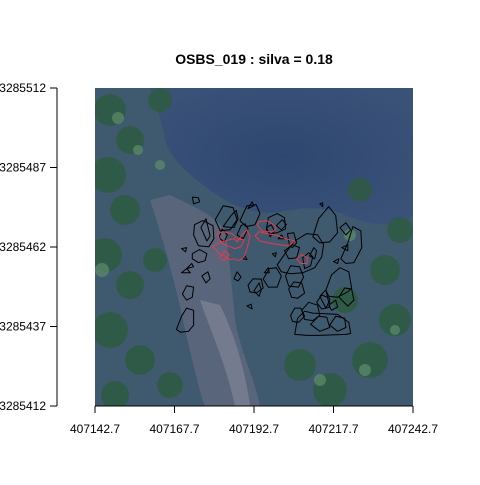 This screenshot has height=485, width=480. Describe the element at coordinates (23, 168) in the screenshot. I see `y-tick-label: 3285487` at that location.